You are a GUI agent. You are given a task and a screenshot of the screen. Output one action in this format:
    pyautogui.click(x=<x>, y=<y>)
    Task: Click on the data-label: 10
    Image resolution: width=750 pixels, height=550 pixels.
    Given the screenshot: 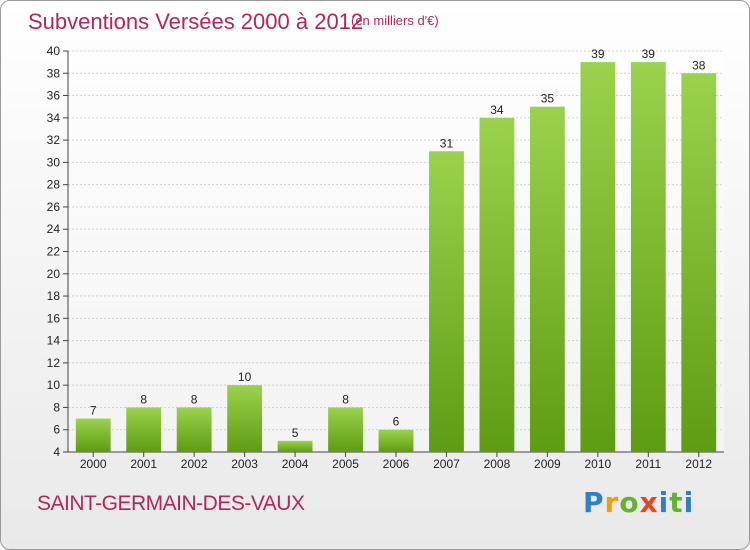 What is the action you would take?
    pyautogui.click(x=245, y=377)
    